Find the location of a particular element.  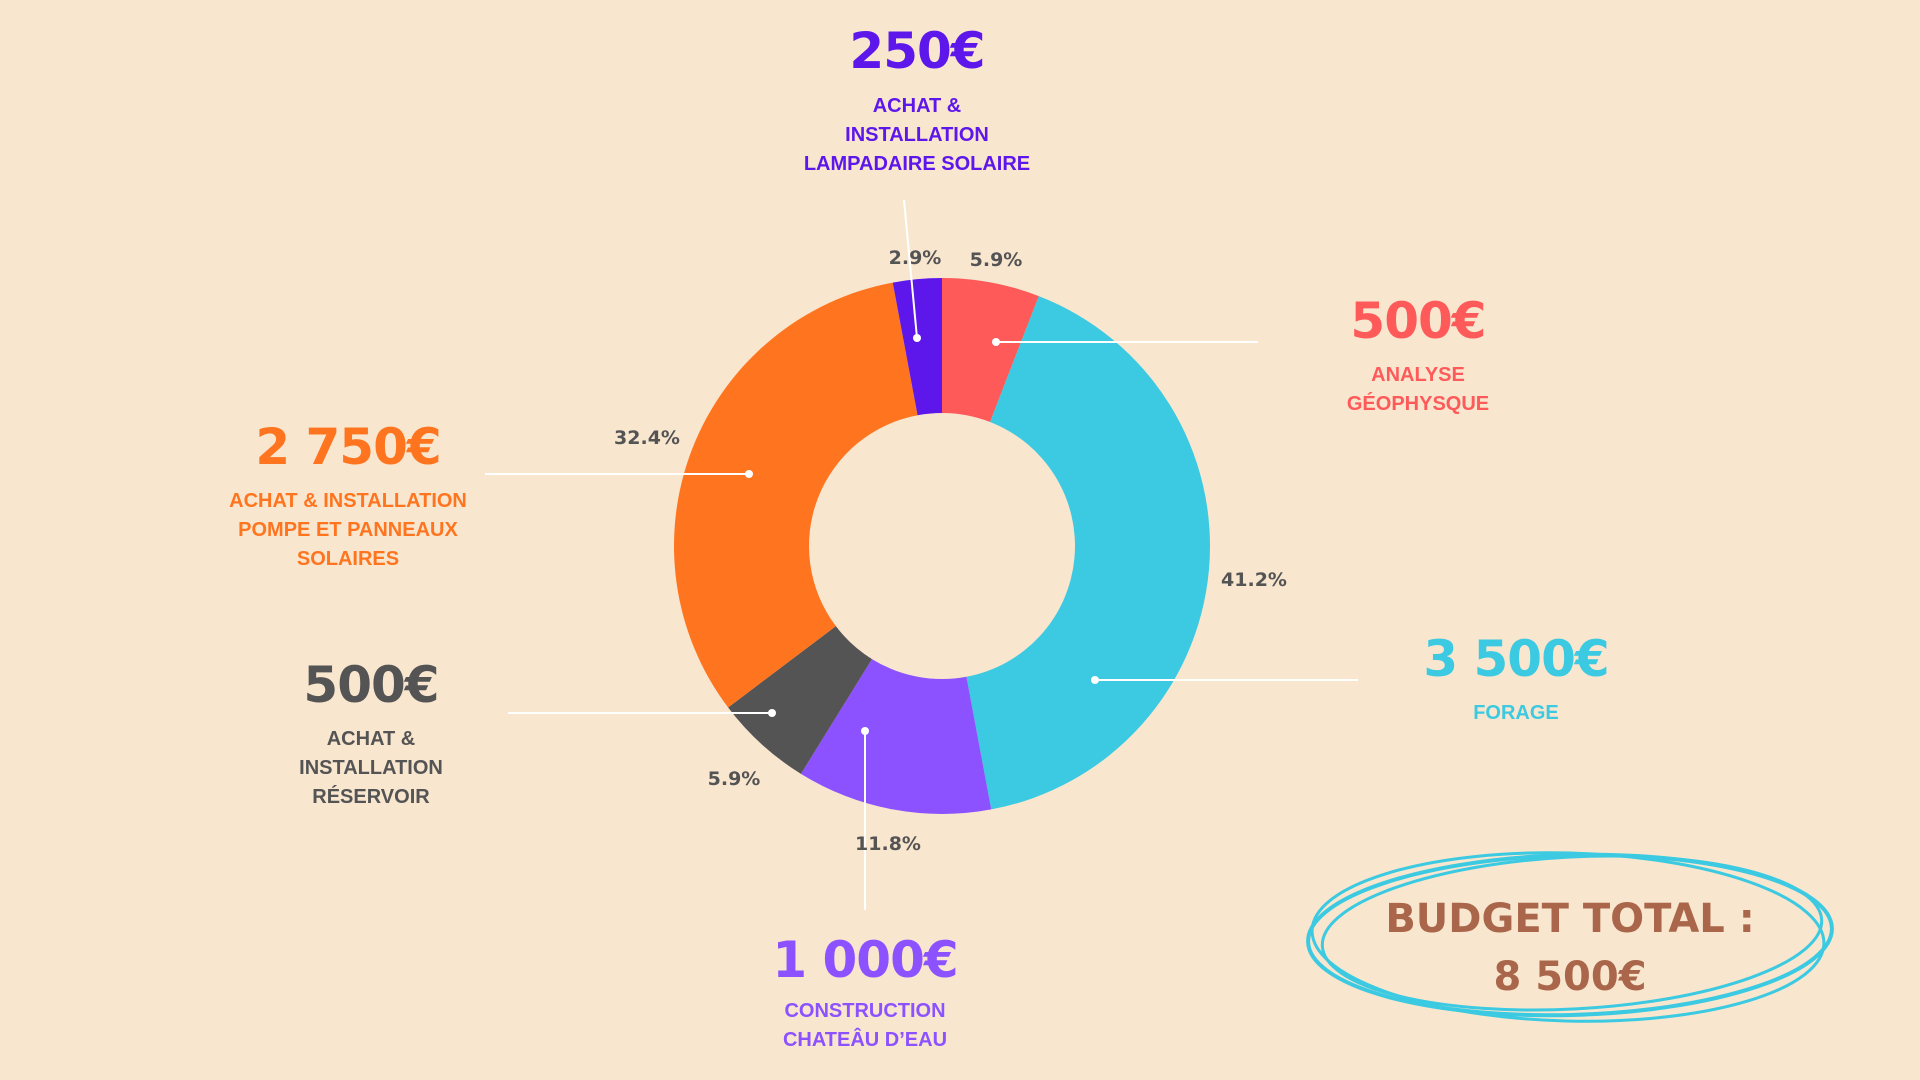

leader-dot-chateau is located at coordinates (865, 731).